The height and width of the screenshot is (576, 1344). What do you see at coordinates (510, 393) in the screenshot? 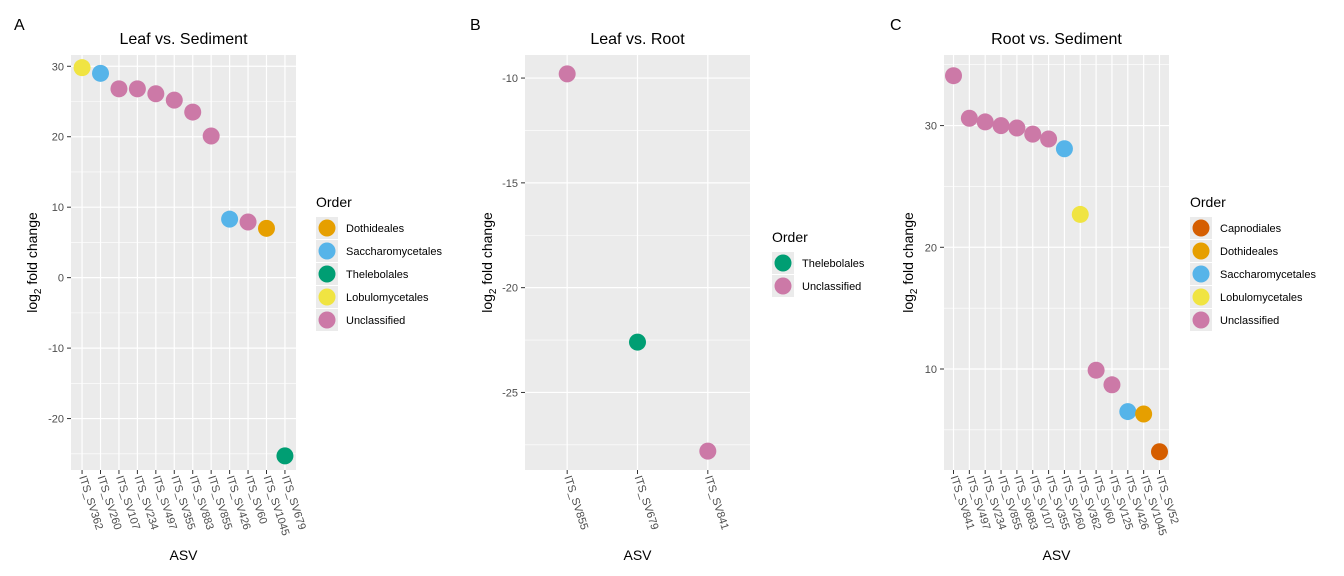
I see `y-tick-label: -25` at bounding box center [510, 393].